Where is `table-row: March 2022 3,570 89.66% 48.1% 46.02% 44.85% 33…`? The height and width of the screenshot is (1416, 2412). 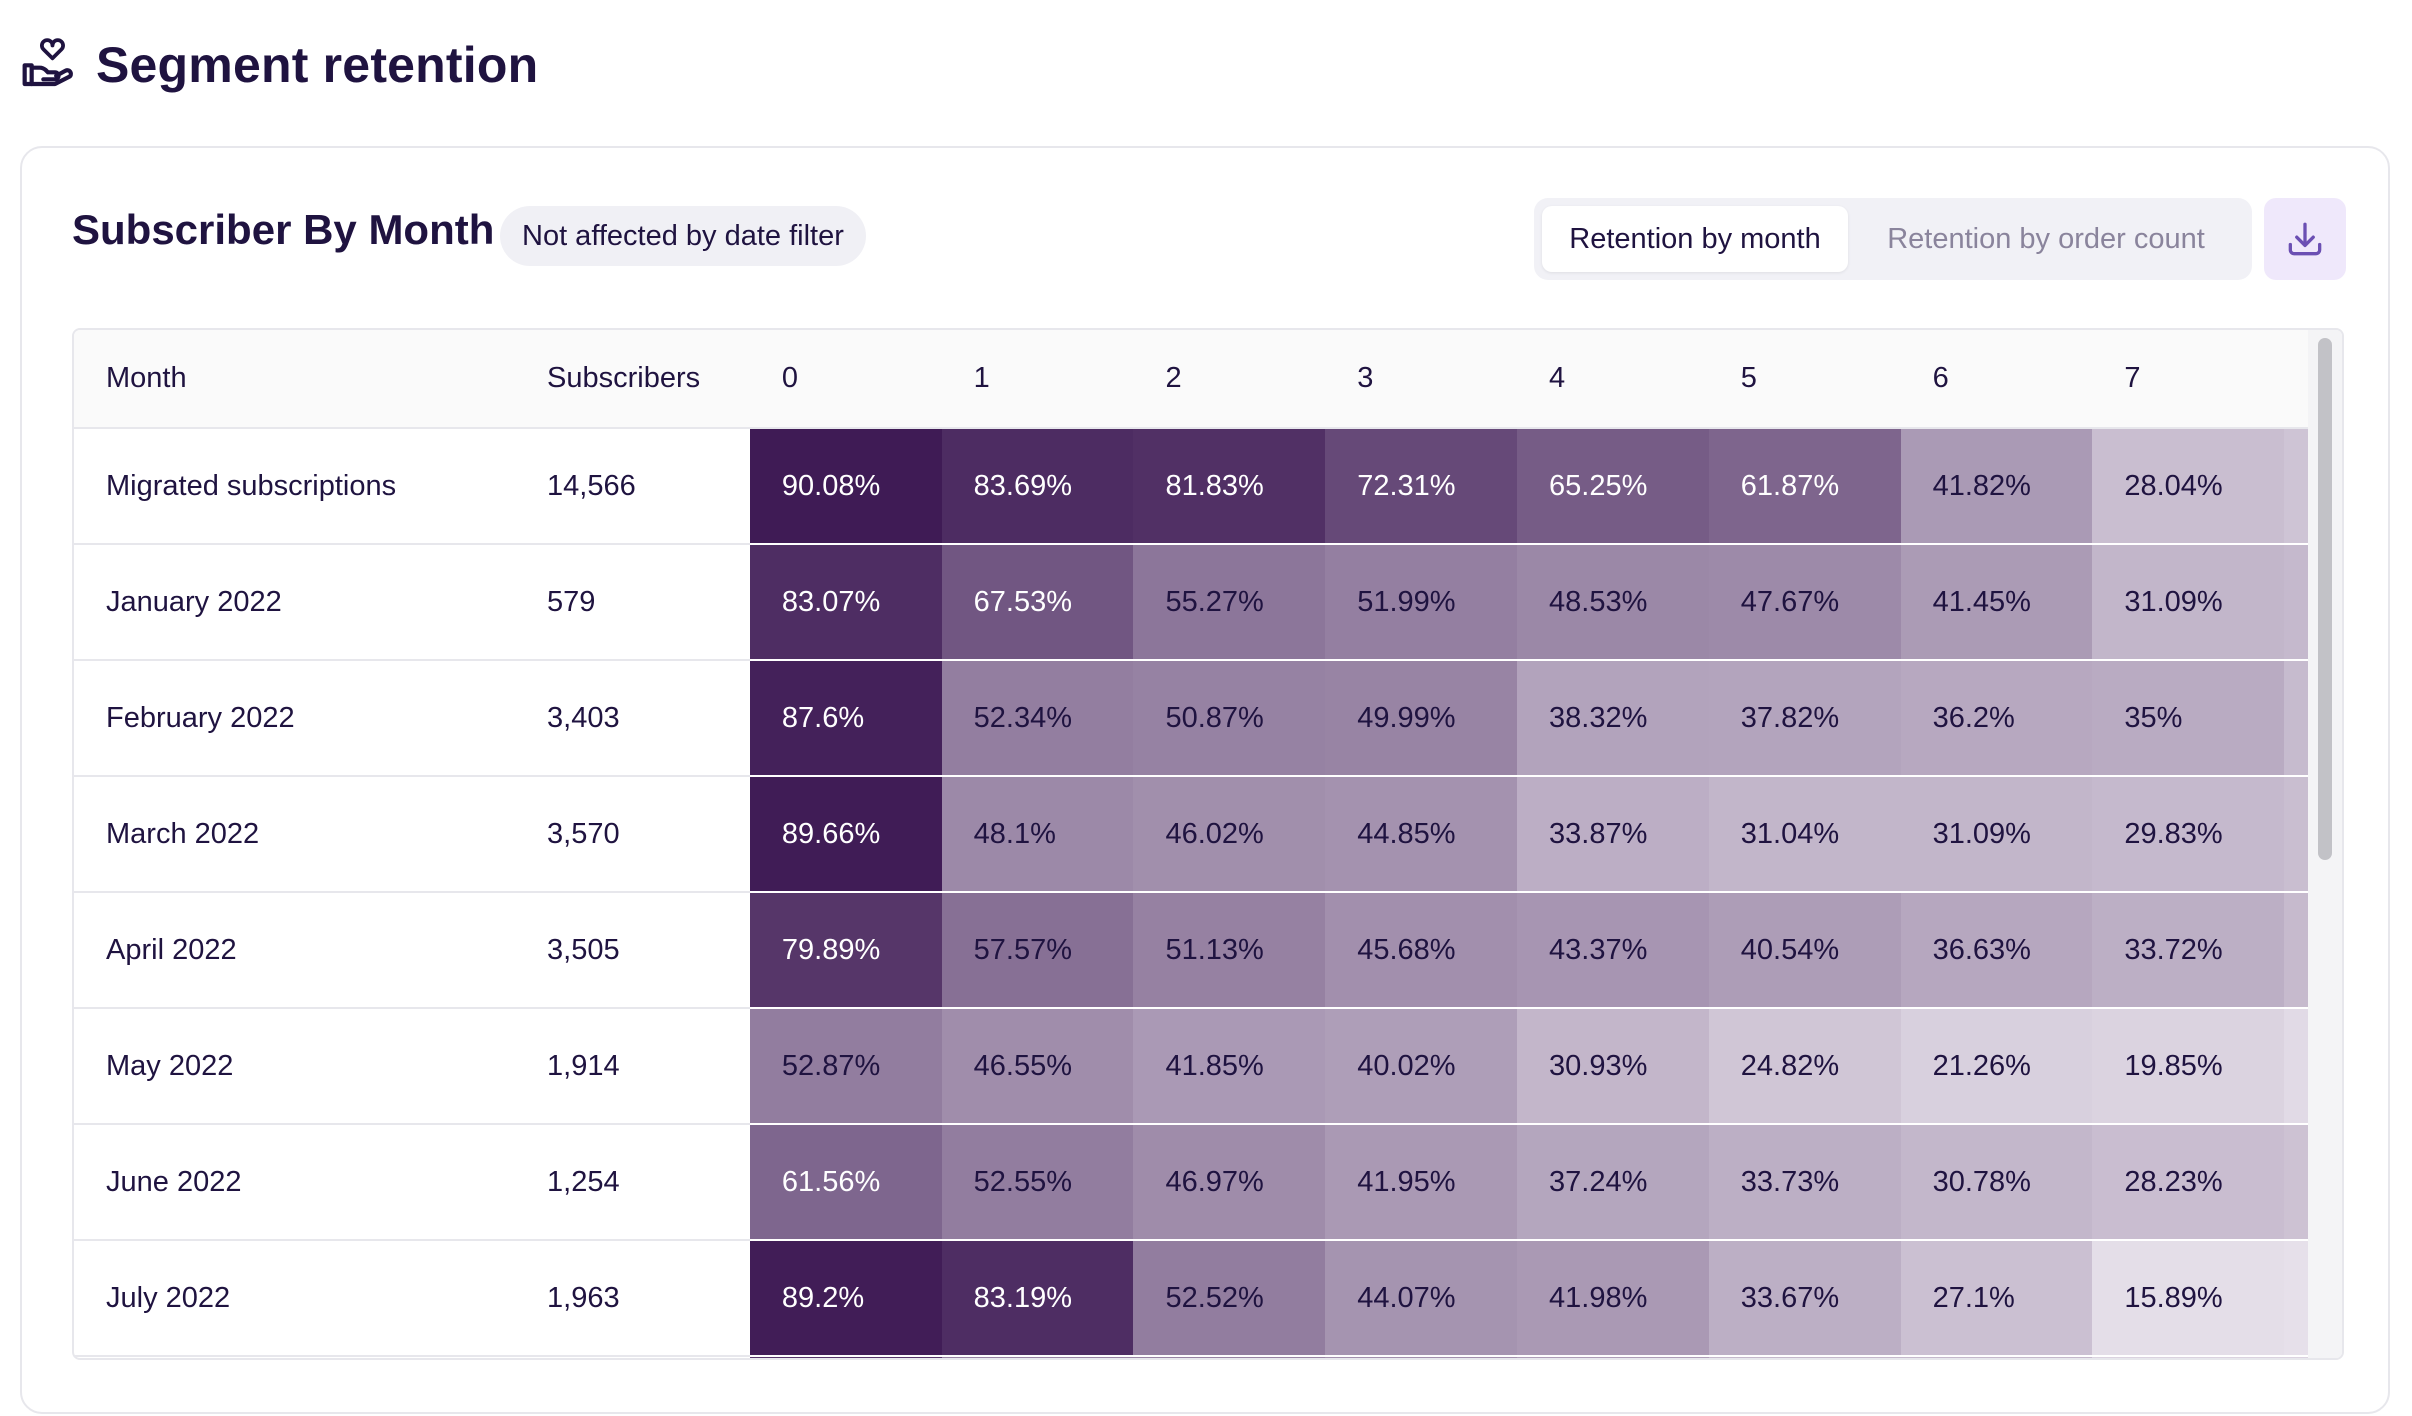
table-row: March 2022 3,570 89.66% 48.1% 46.02% 44.85% 33… is located at coordinates (1192, 834).